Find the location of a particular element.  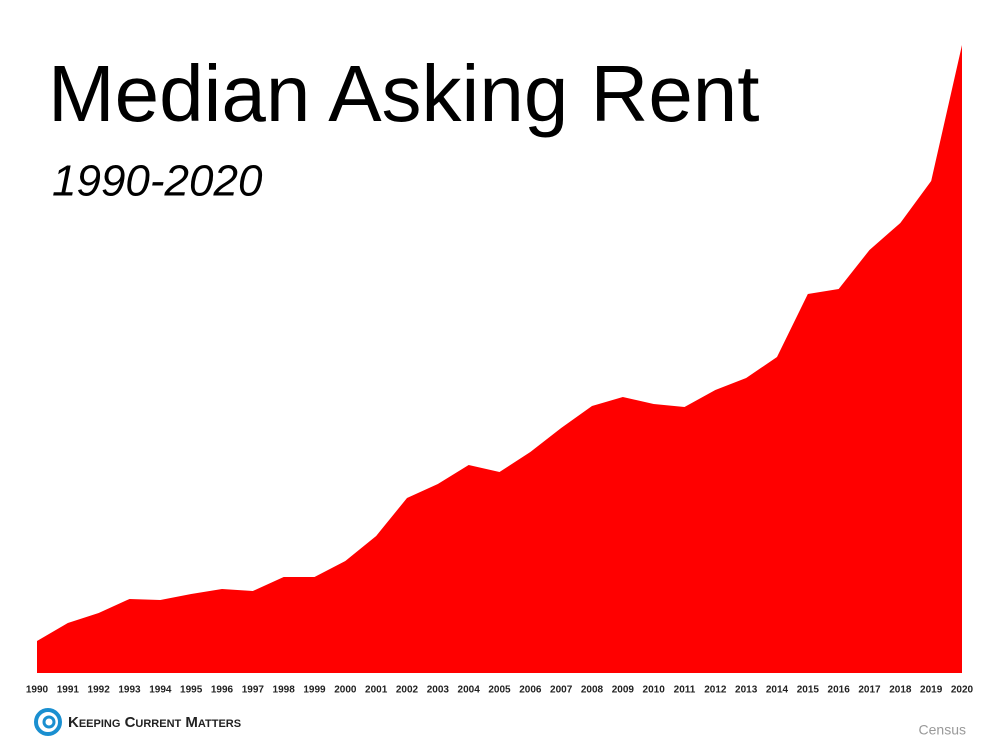

x-tick-label: 1998 is located at coordinates (284, 690).